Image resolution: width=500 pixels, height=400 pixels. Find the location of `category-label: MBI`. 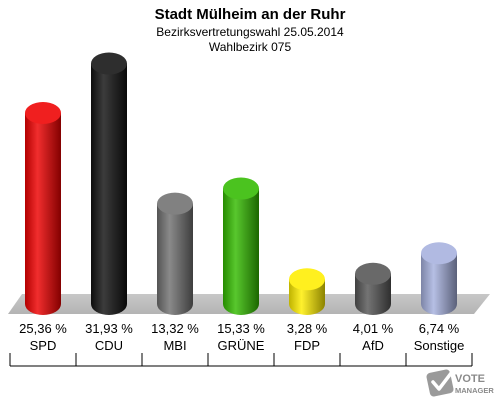

category-label: MBI is located at coordinates (174, 345).